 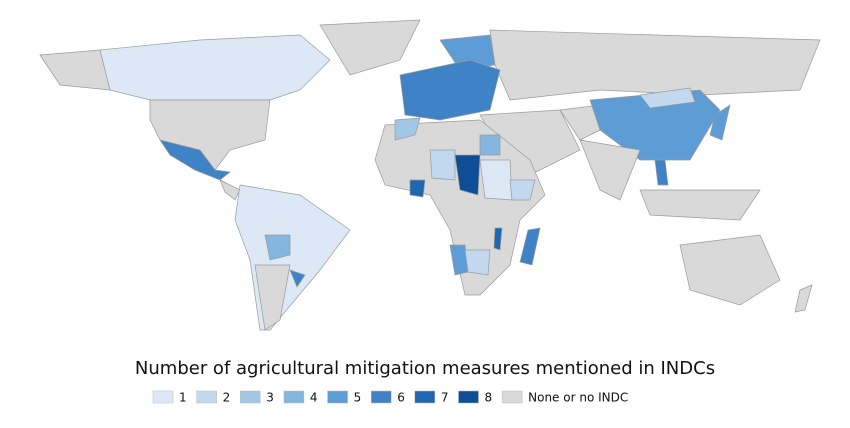 What do you see at coordinates (358, 398) in the screenshot?
I see `legend-label: 5` at bounding box center [358, 398].